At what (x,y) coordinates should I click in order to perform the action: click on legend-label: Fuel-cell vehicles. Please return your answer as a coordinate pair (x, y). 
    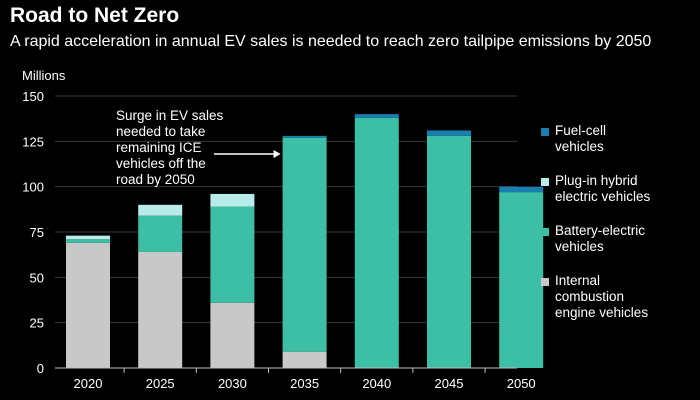
    Looking at the image, I should click on (625, 139).